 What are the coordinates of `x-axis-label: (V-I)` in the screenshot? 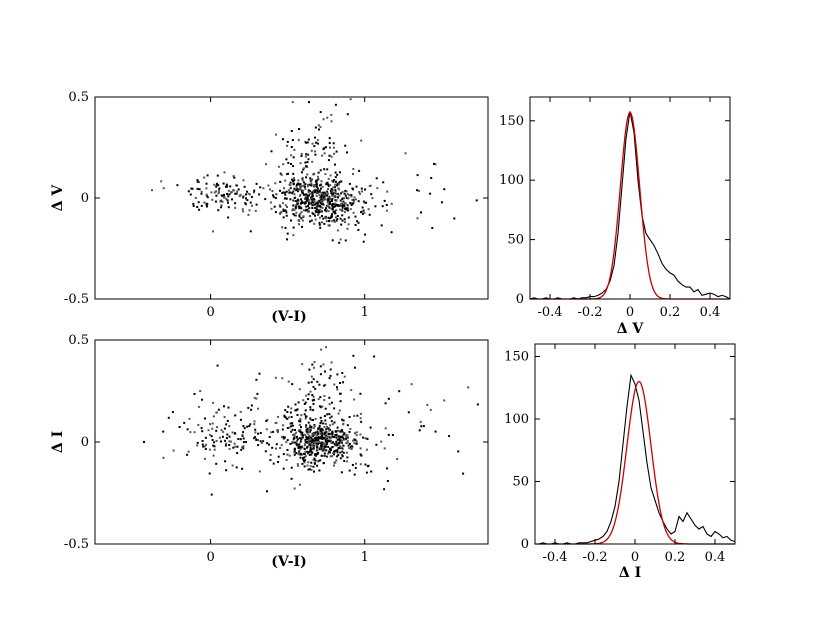 It's located at (288, 317).